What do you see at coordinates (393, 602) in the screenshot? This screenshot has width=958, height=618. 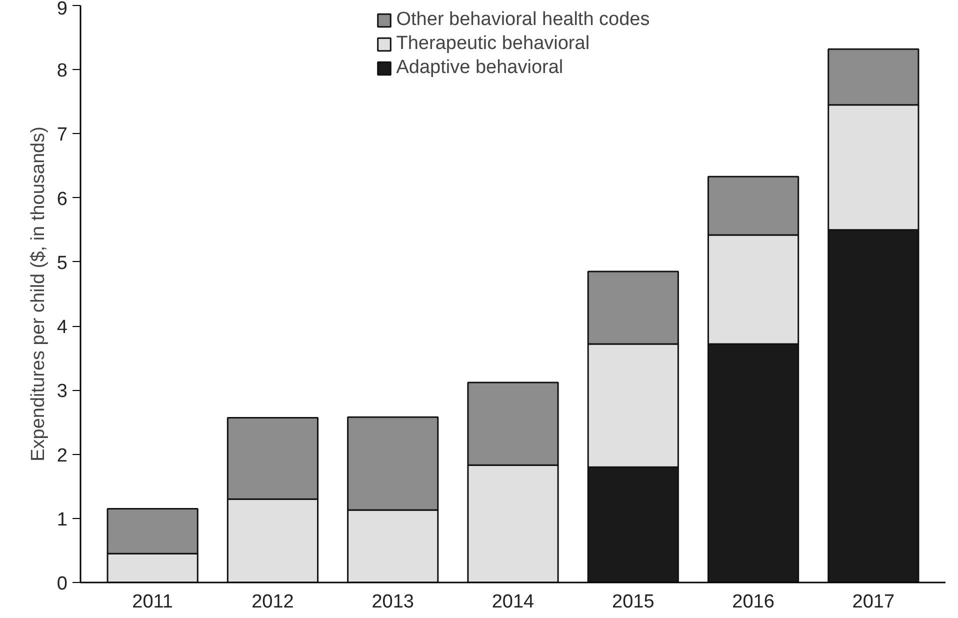 I see `x-tick-label: 2013` at bounding box center [393, 602].